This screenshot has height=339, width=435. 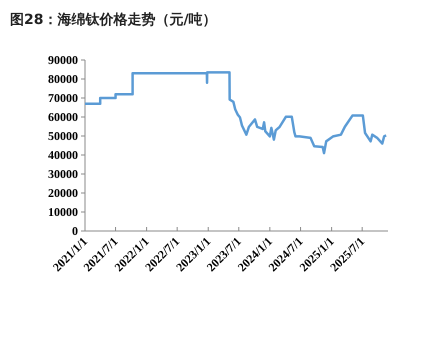 What do you see at coordinates (63, 155) in the screenshot?
I see `y-tick-label: 40000` at bounding box center [63, 155].